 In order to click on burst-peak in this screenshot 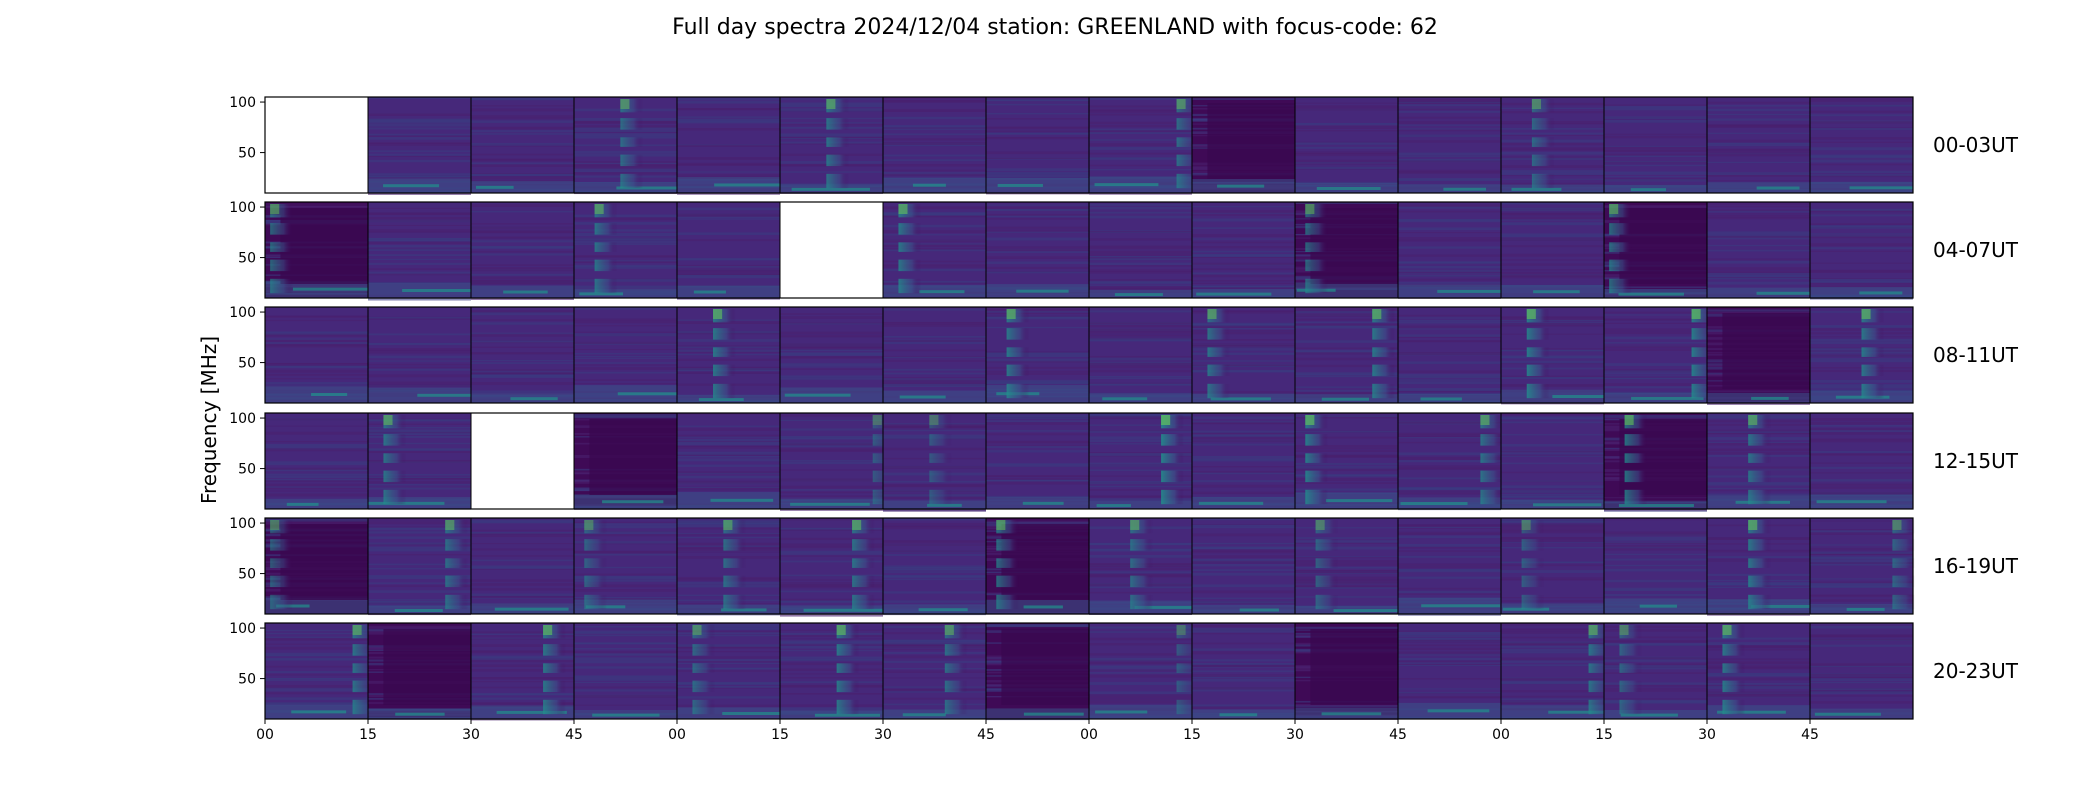, I will do `click(1531, 314)`.